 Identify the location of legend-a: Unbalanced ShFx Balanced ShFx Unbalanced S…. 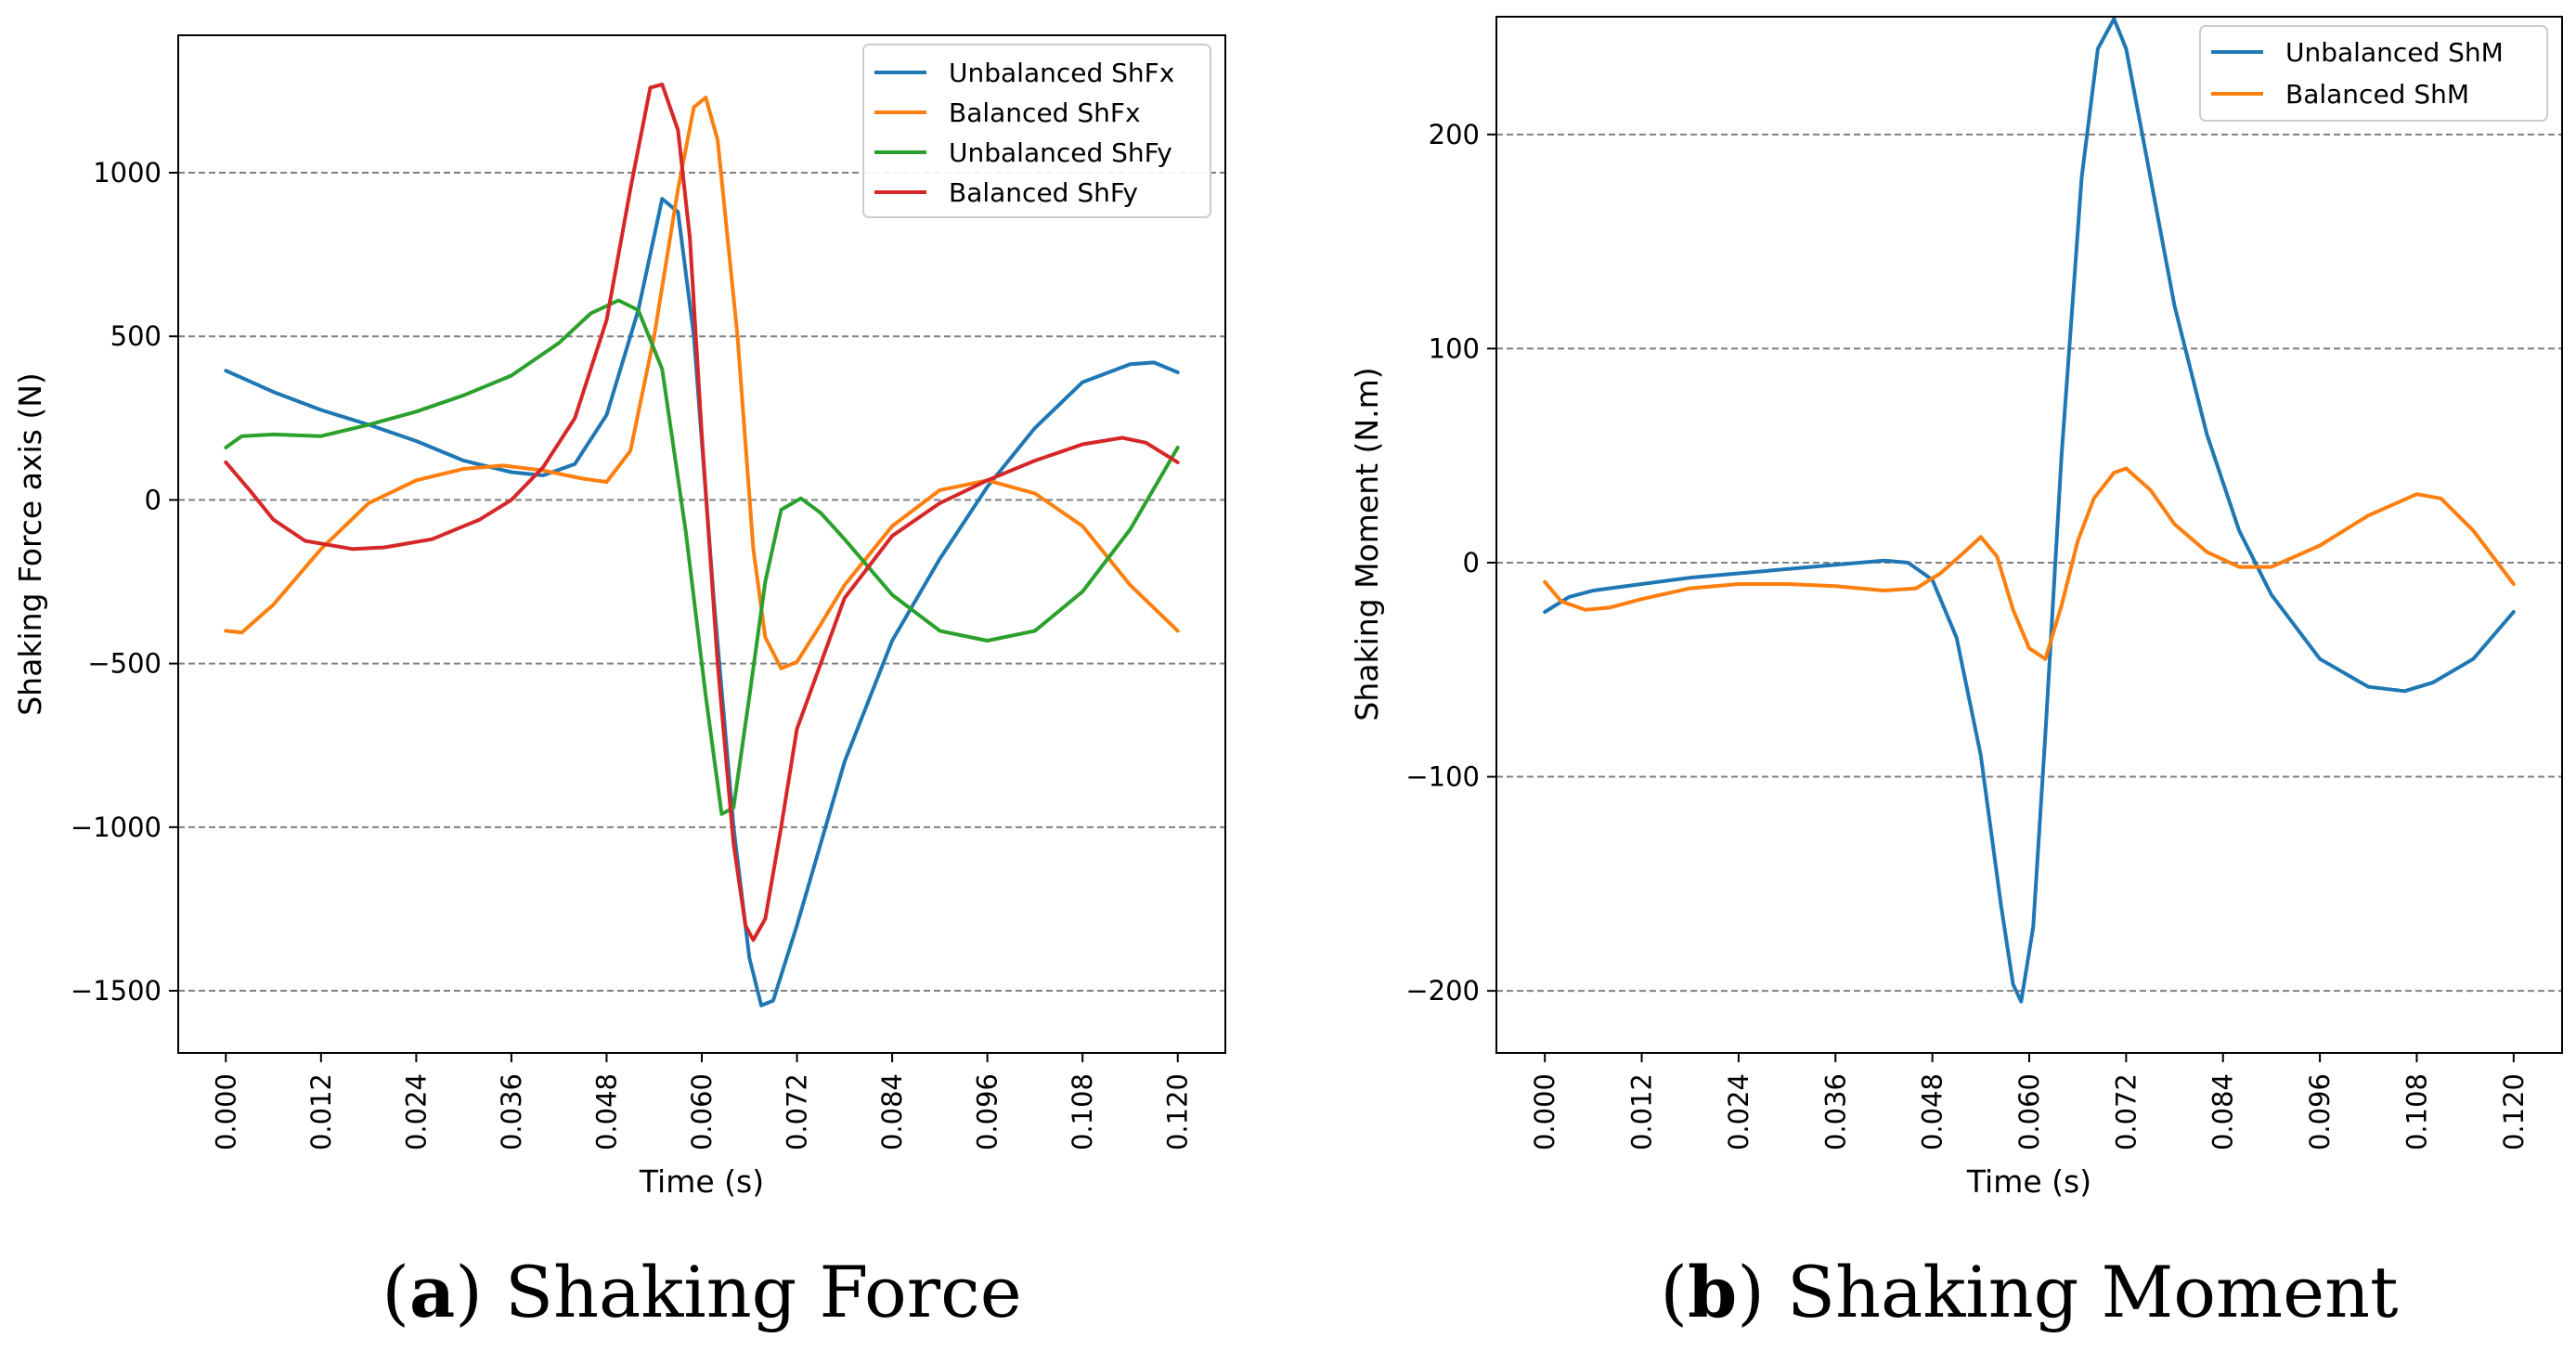
(1036, 131).